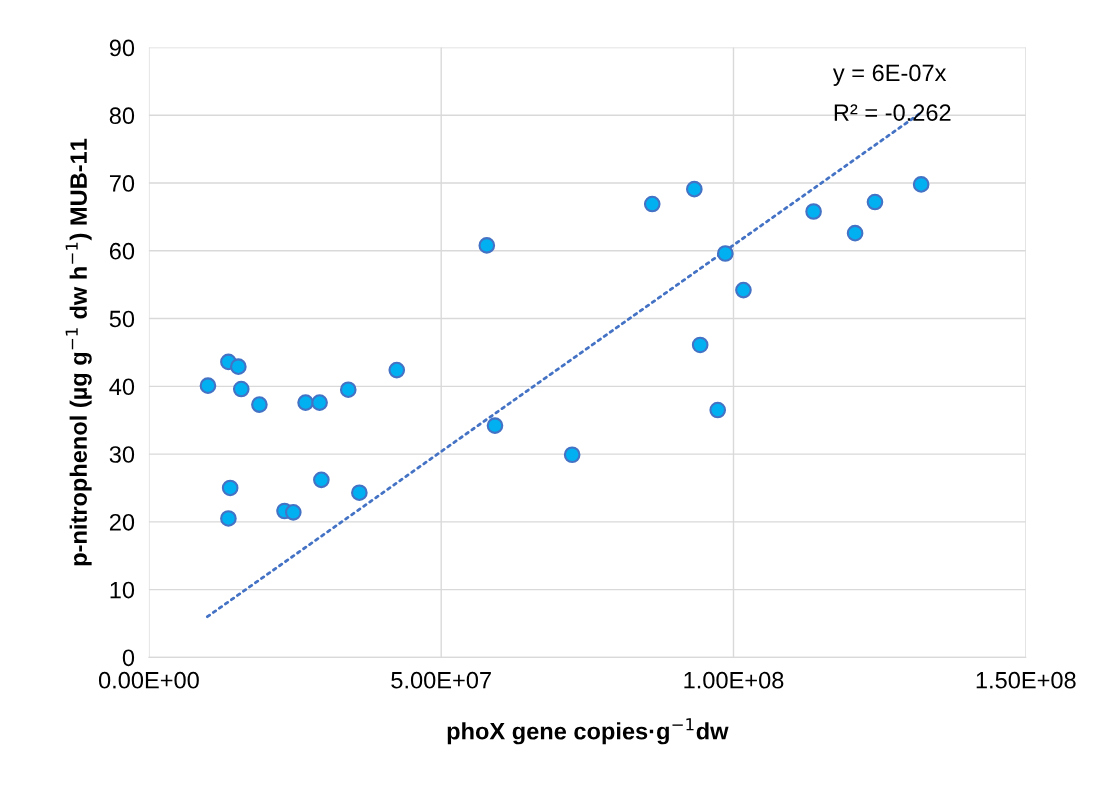  Describe the element at coordinates (889, 75) in the screenshot. I see `annotation: y = 6E-07x` at that location.